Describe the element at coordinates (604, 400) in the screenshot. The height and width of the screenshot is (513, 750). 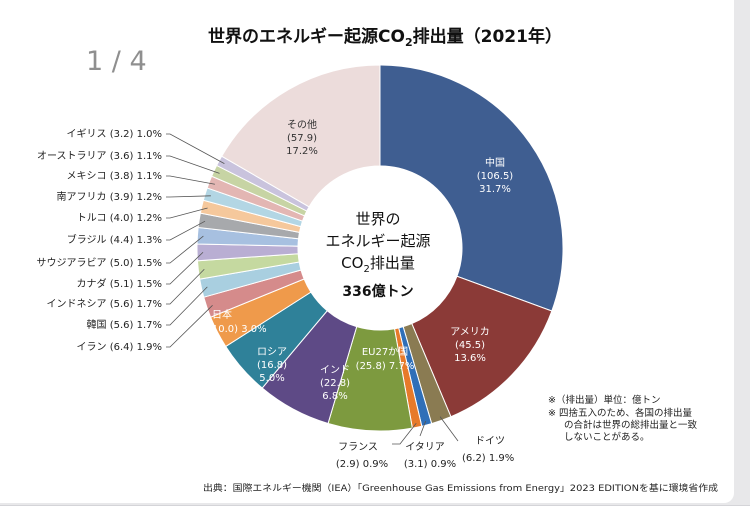
I see `note-line: ※（排出量）単位：億トン` at that location.